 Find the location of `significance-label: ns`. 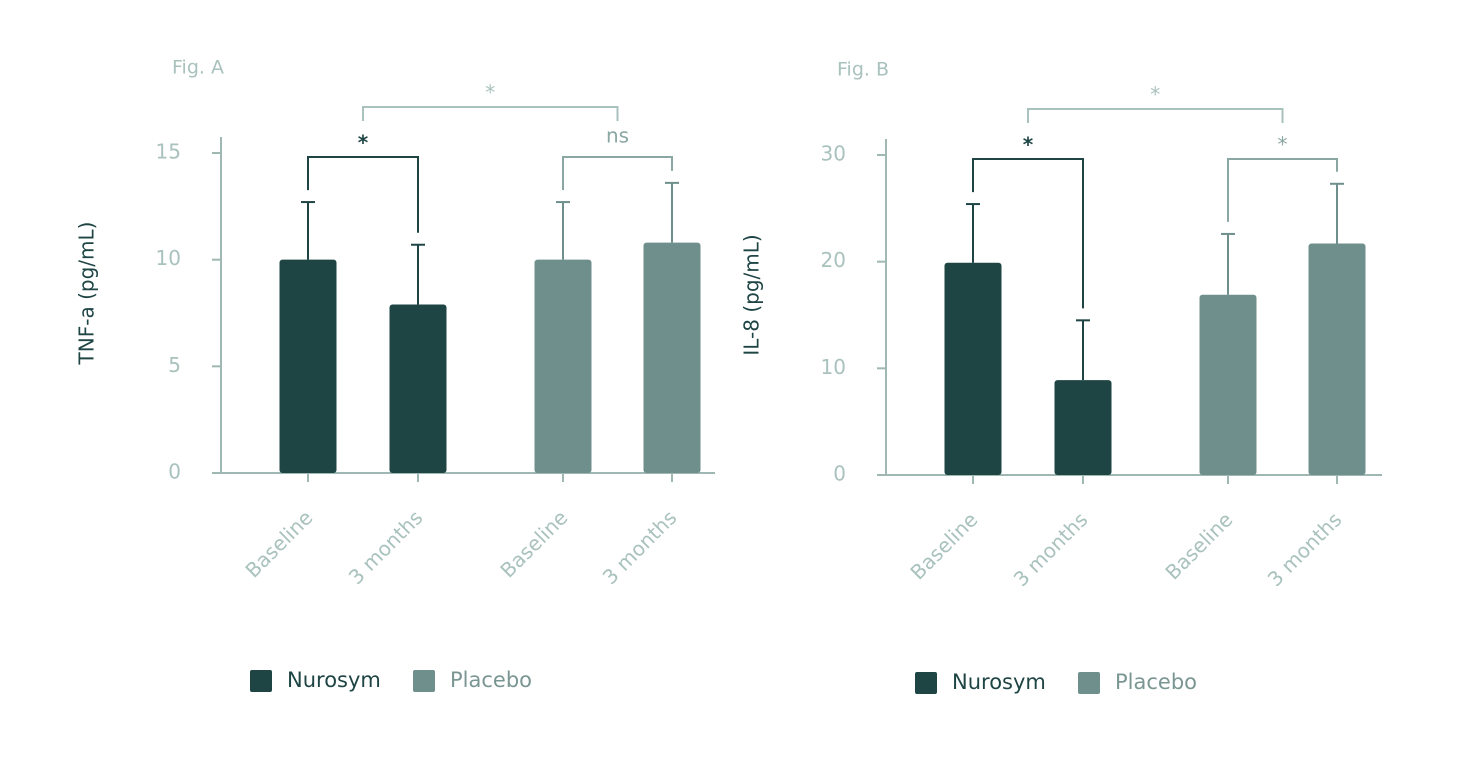

significance-label: ns is located at coordinates (617, 136).